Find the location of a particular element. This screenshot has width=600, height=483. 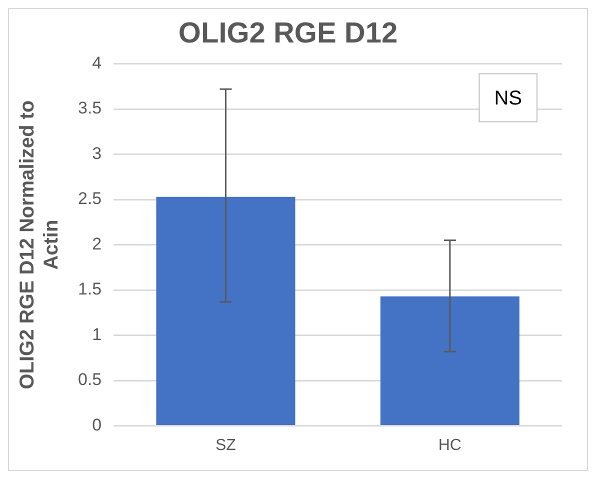

y-tick-label: 2.5 is located at coordinates (90, 198).